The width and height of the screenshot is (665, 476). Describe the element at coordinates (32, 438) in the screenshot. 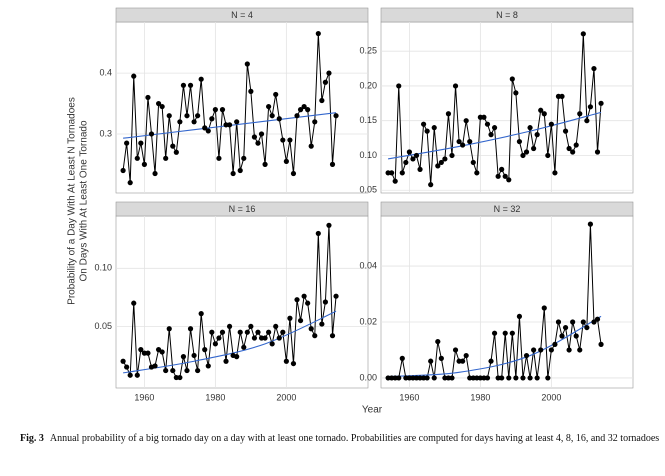

I see `caption-label: Fig. 3` at that location.